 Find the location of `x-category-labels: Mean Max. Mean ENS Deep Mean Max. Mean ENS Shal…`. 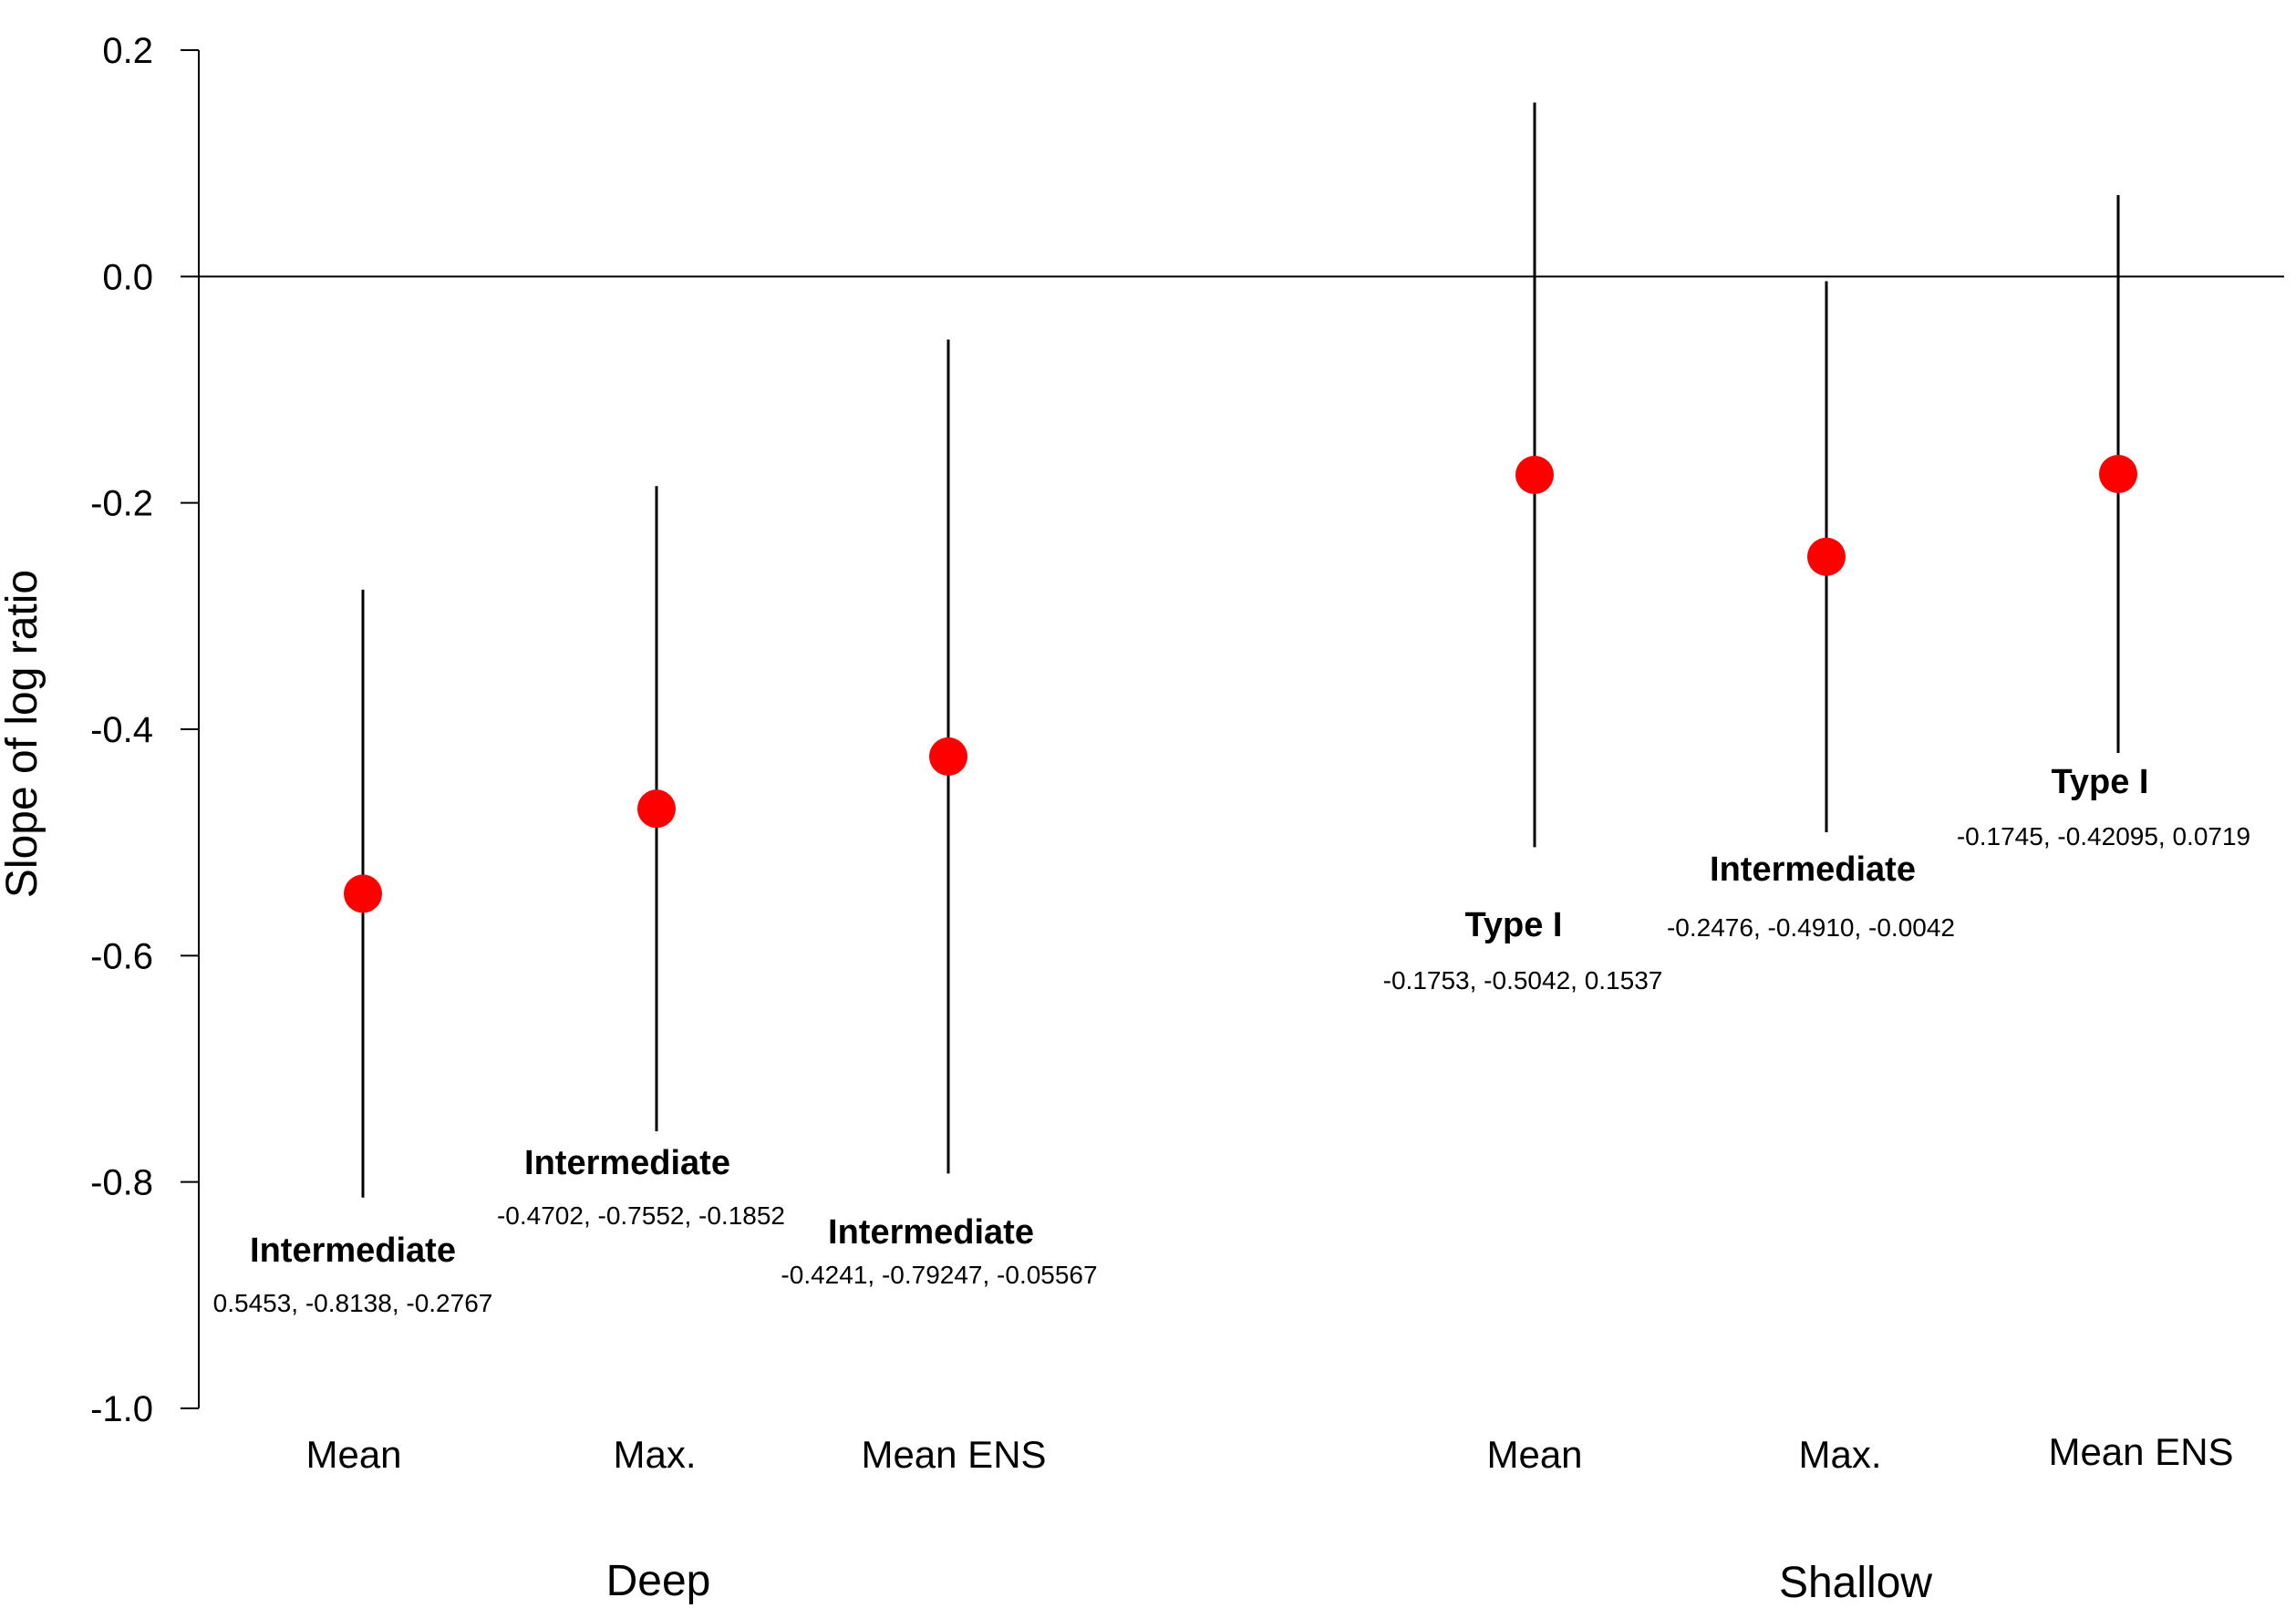

x-category-labels: Mean Max. Mean ENS Deep Mean Max. Mean ENS Shal… is located at coordinates (1269, 1518).